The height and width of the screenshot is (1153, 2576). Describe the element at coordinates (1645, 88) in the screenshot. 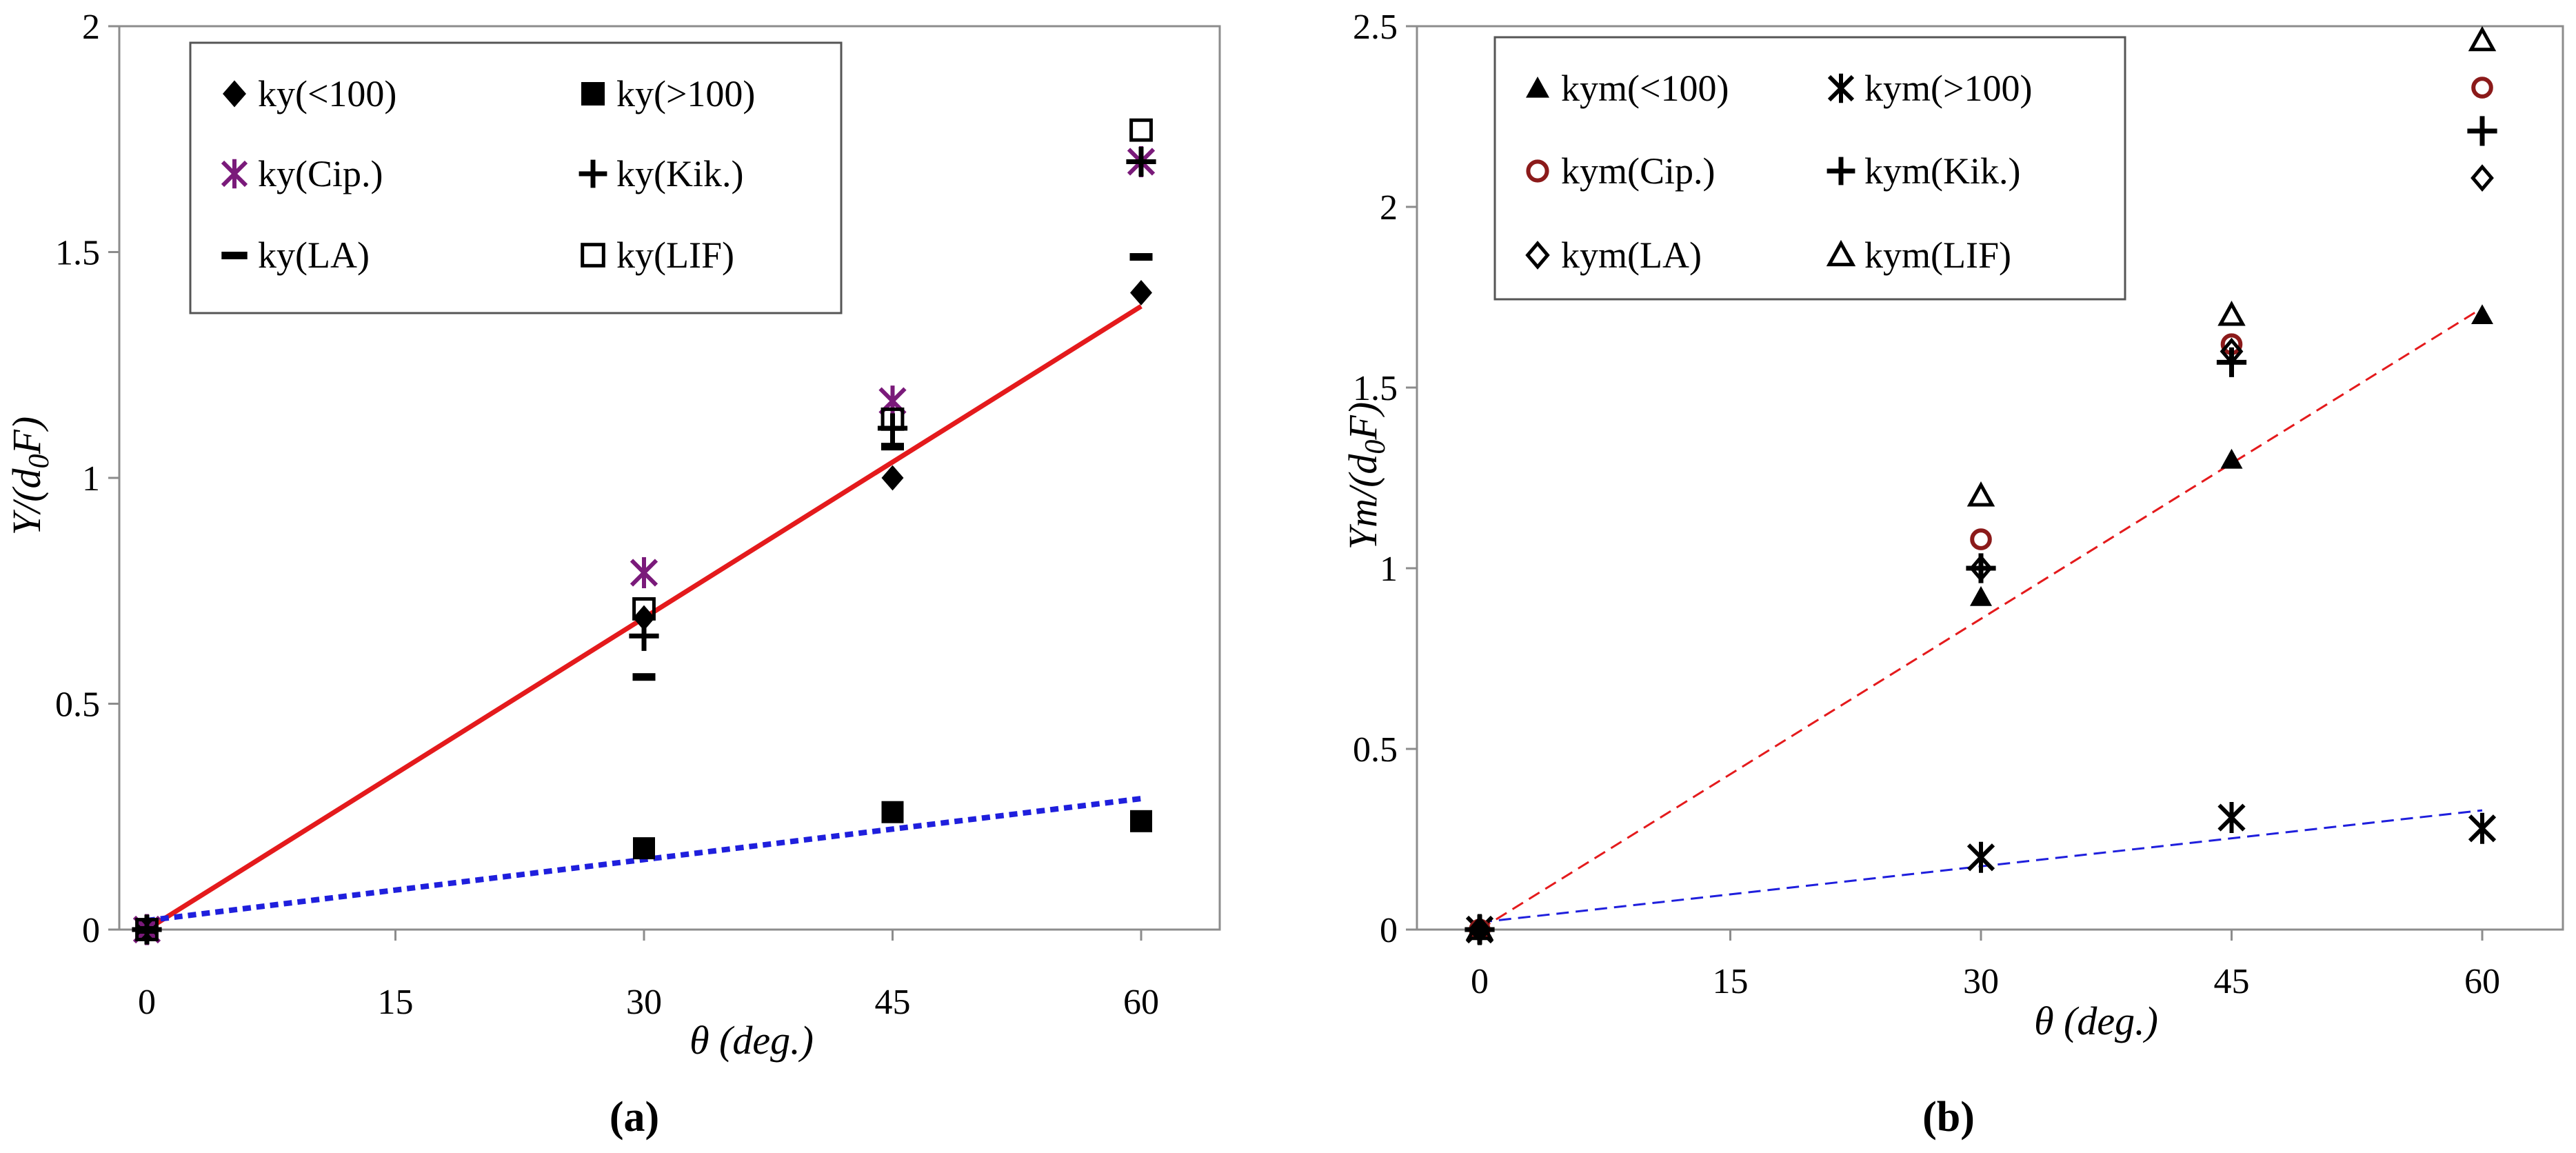

I see `panel-b-legend-label: kym(<100)` at that location.